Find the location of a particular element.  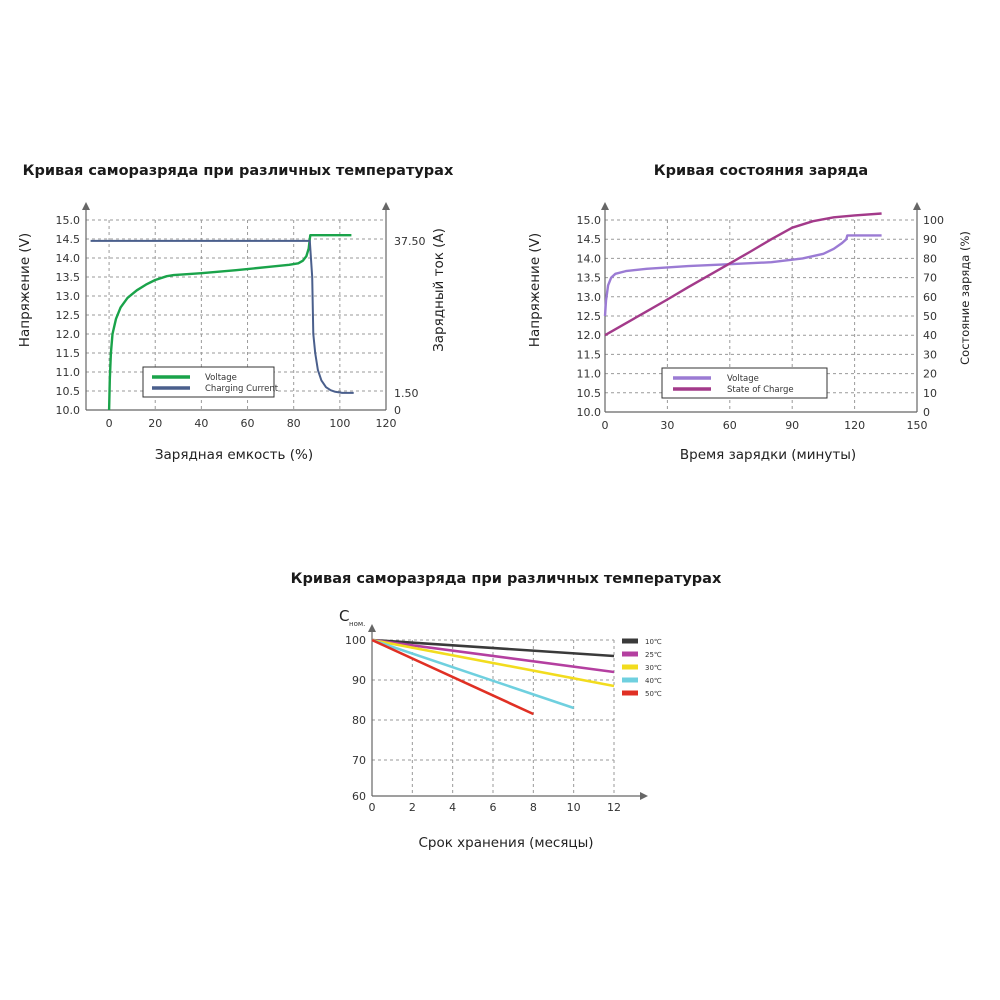

chart3-x-tick: 0 is located at coordinates (372, 807).